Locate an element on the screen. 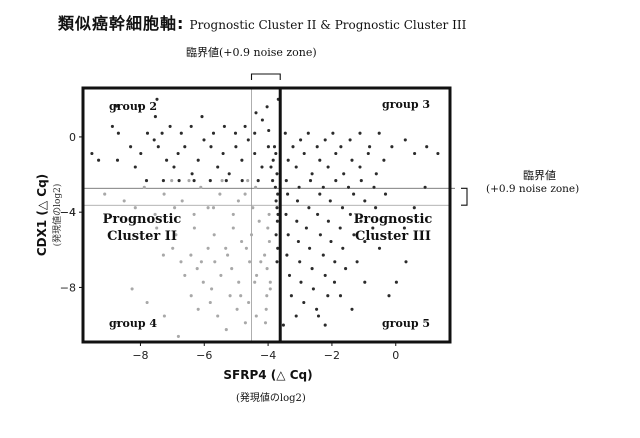 Image resolution: width=640 pixels, height=438 pixels. x-tick-label: −6 is located at coordinates (204, 355).